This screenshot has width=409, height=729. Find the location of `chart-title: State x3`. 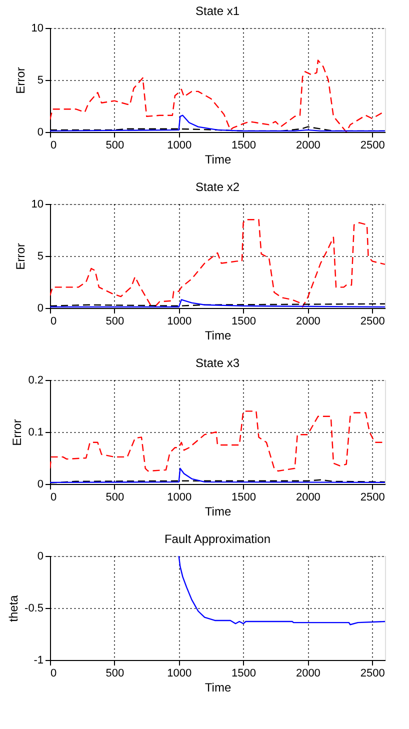

chart-title: State x3 is located at coordinates (217, 363).